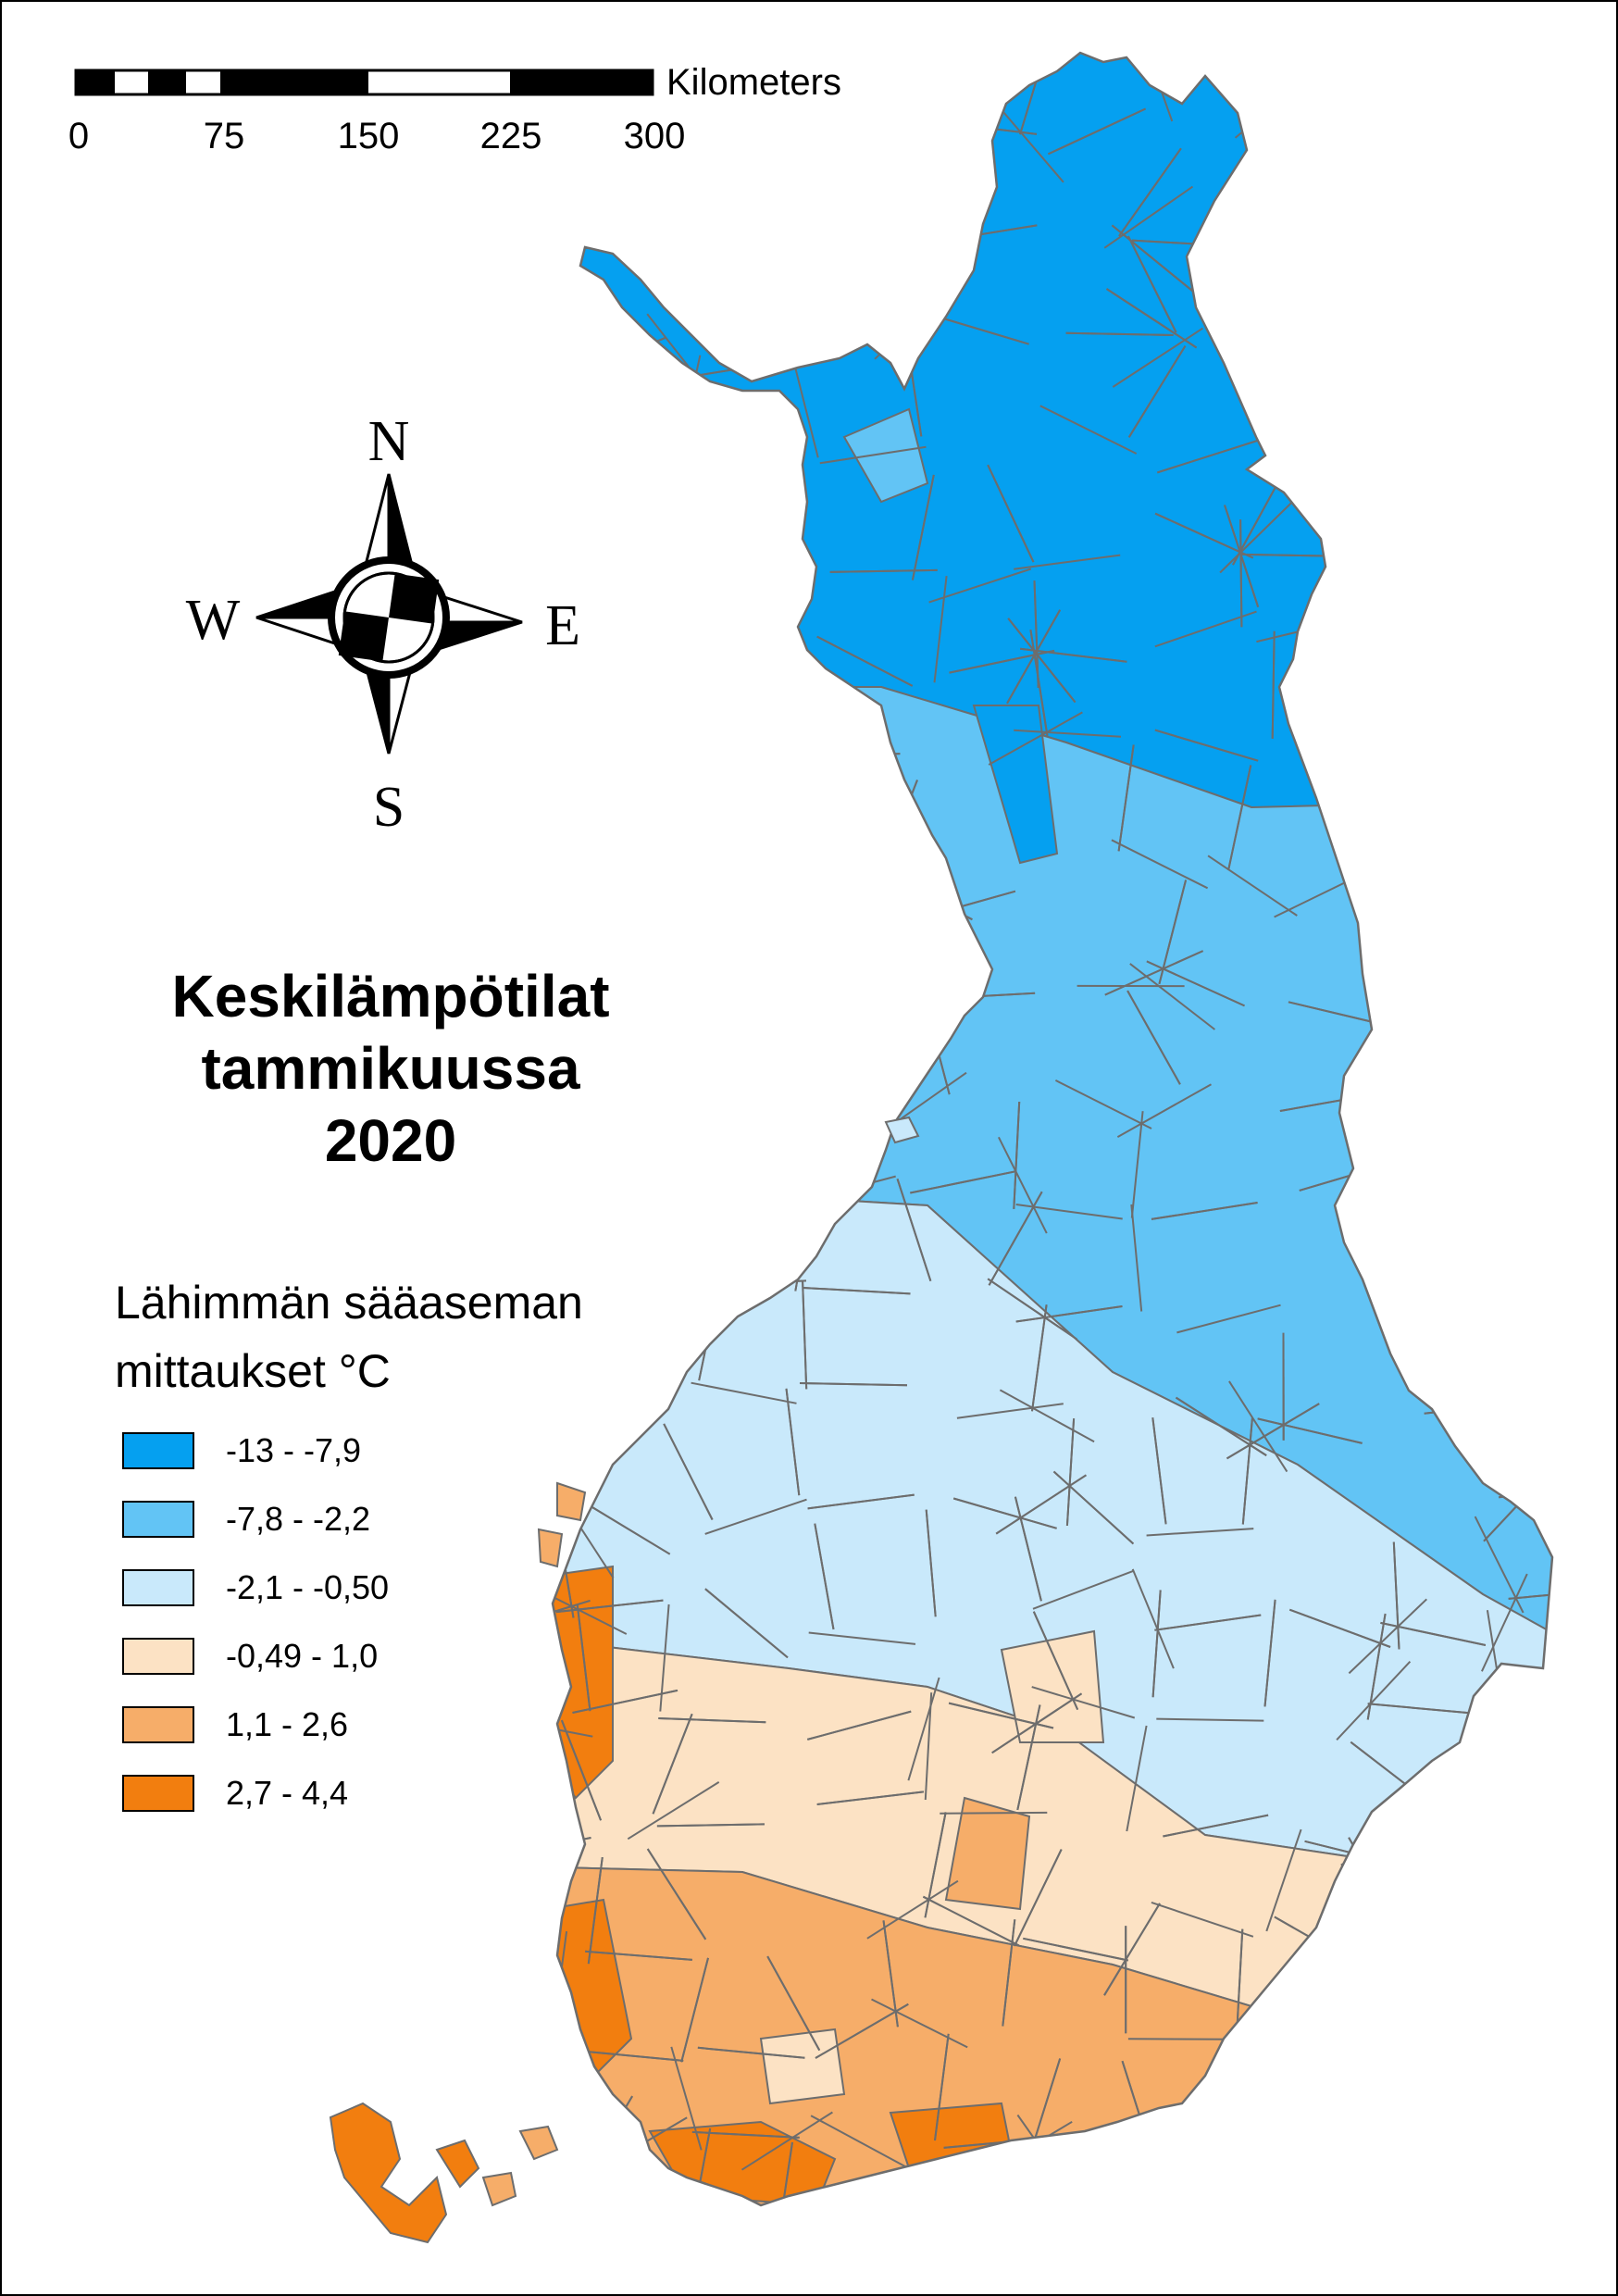  I want to click on scale-unit-label: Kilometers, so click(753, 82).